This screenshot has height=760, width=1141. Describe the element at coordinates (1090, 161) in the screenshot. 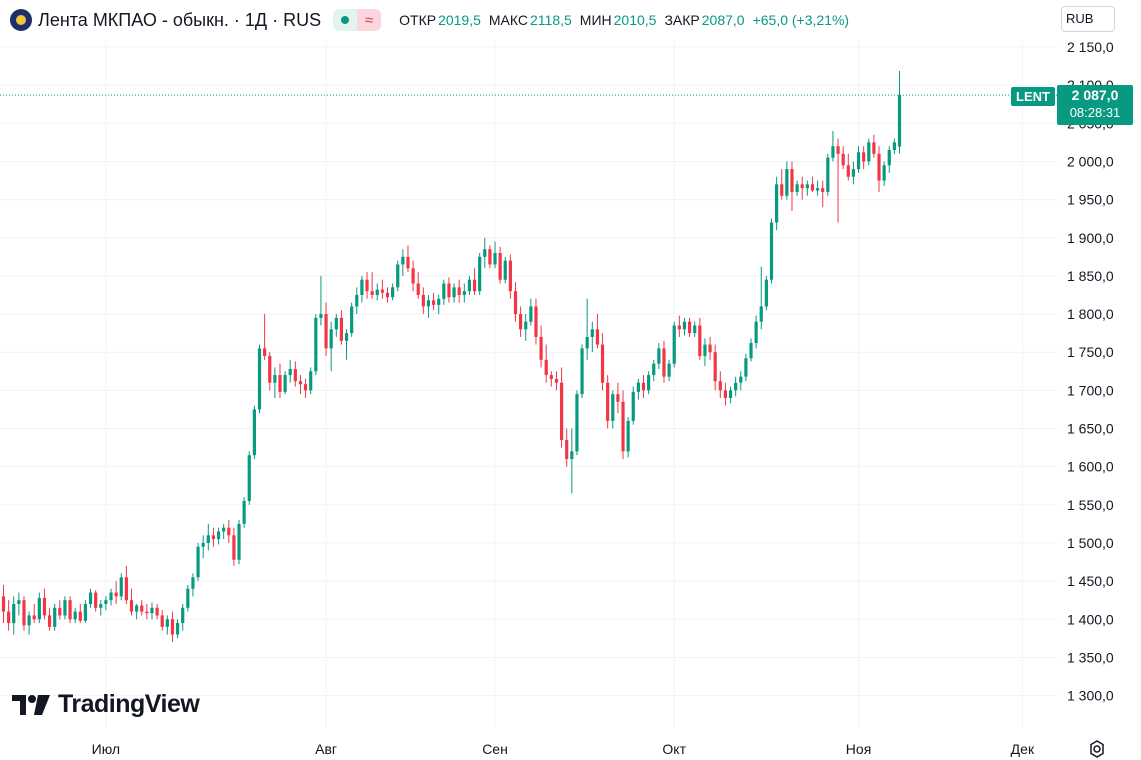

I see `y-tick-label: 2 000,0` at that location.